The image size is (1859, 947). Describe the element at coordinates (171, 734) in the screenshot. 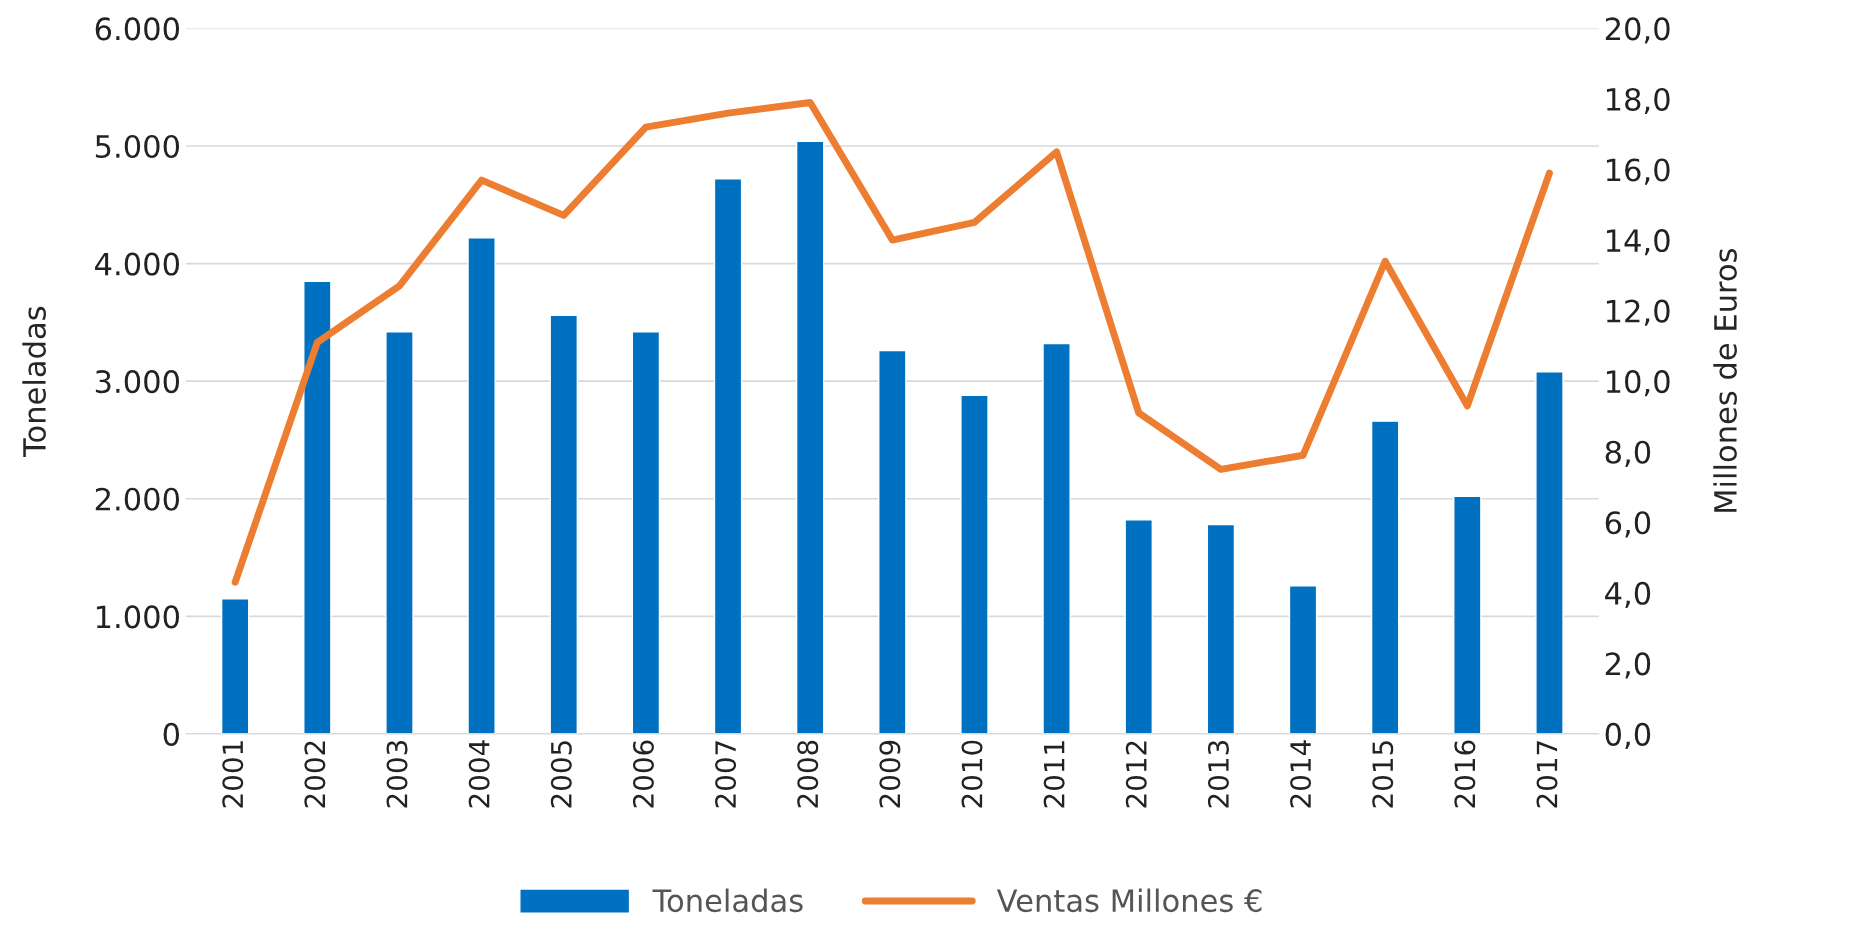

I see `y-tick-label: 0` at that location.